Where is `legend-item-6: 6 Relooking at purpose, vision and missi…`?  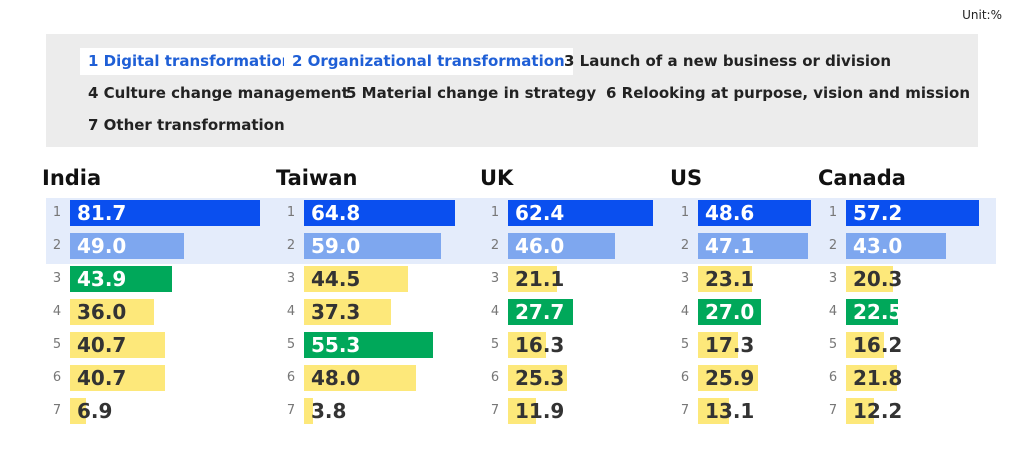 legend-item-6: 6 Relooking at purpose, vision and missi… is located at coordinates (788, 93).